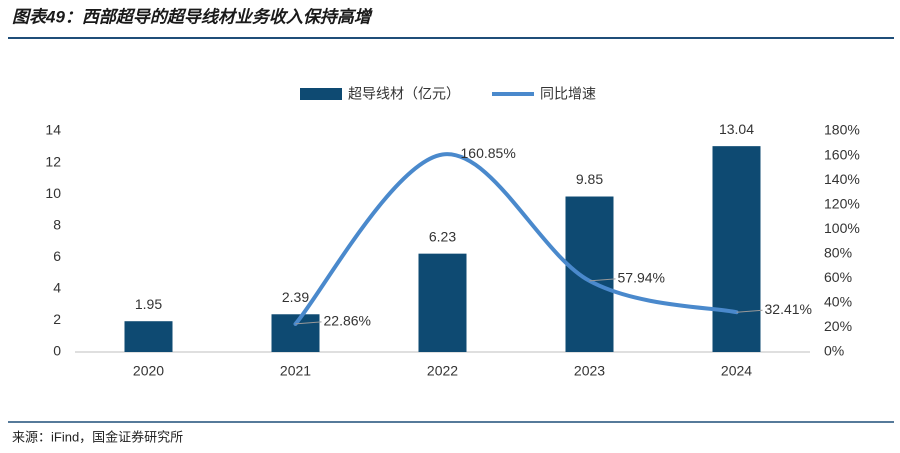  What do you see at coordinates (192, 16) in the screenshot?
I see `chart-title: 图表49：西部超导的超导线材业务收入保持高增` at bounding box center [192, 16].